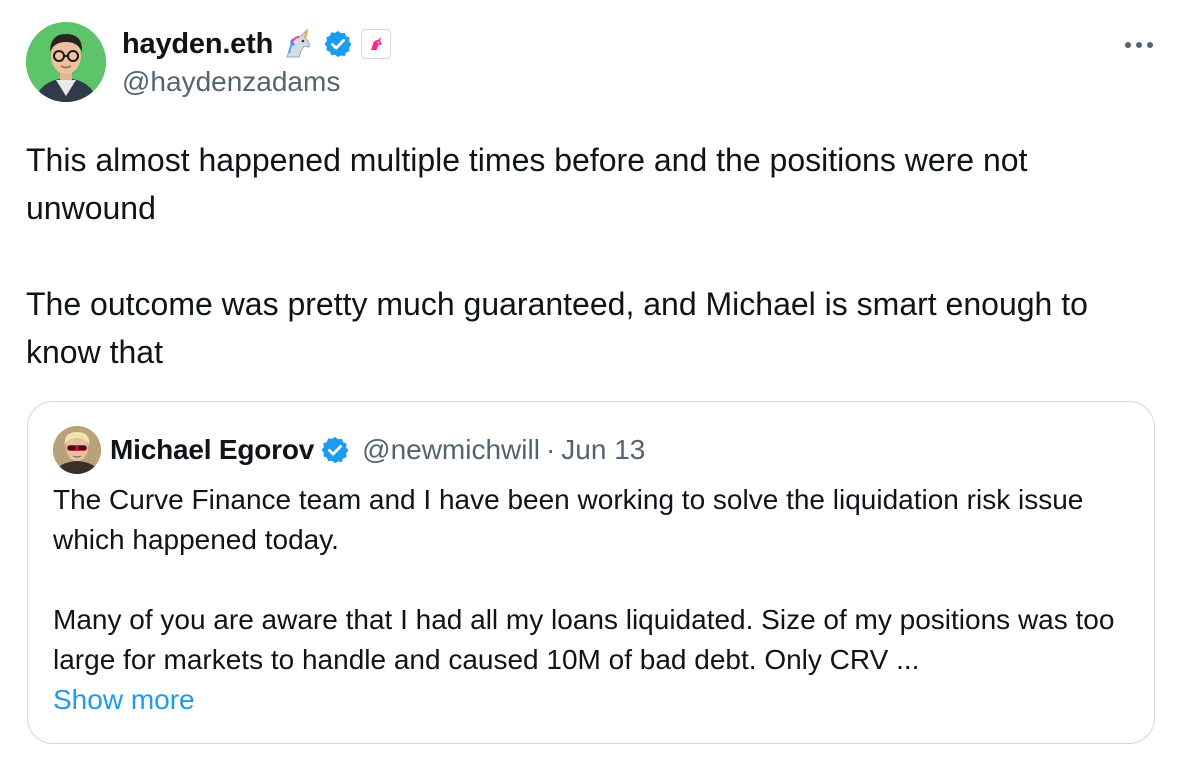 The width and height of the screenshot is (1192, 768). Describe the element at coordinates (298, 44) in the screenshot. I see `unicorn-emoji-icon` at that location.